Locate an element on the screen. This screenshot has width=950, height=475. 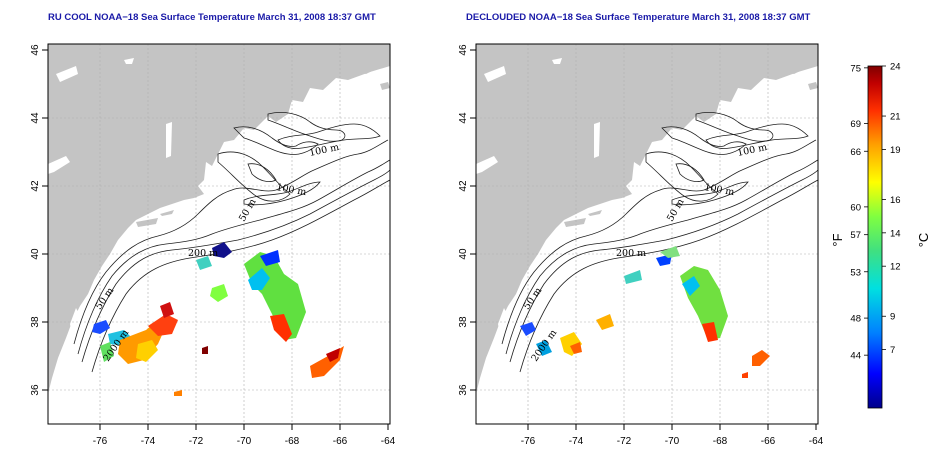
temperature-colorbar: 75 69 66 60 57 53 48 44 24 21 19 16 14 12 9 7 °F °C is located at coordinates (880, 235).